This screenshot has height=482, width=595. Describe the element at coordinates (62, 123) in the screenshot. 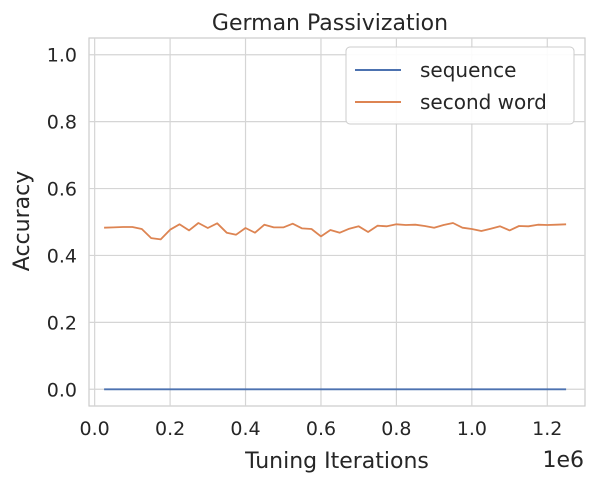

I see `y-tick-label: 0.8` at that location.